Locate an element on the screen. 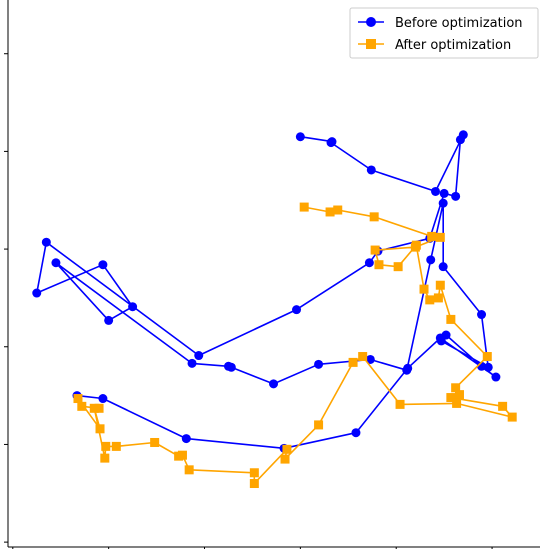 Image resolution: width=546 pixels, height=549 pixels. legend-box is located at coordinates (444, 33).